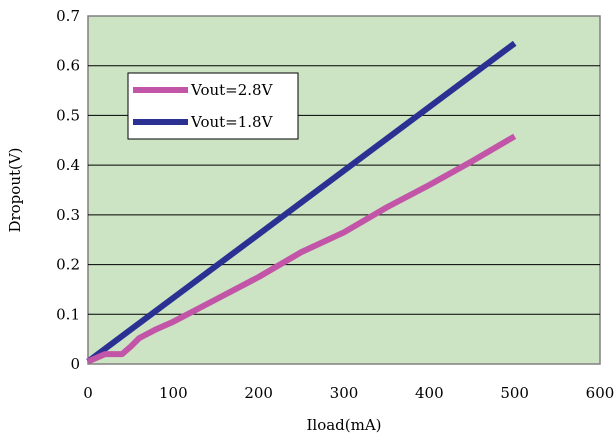 This screenshot has height=442, width=616. Describe the element at coordinates (75, 364) in the screenshot. I see `y-tick-label: 0` at that location.